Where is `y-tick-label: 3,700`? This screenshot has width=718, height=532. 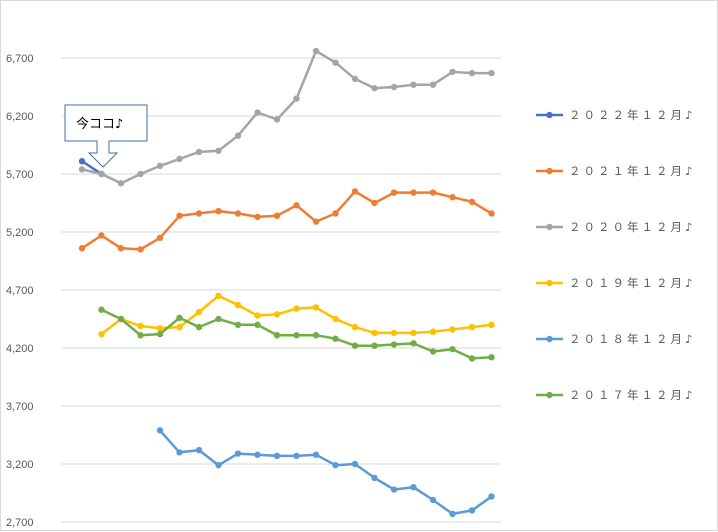
y-tick-label: 3,700 is located at coordinates (20, 407).